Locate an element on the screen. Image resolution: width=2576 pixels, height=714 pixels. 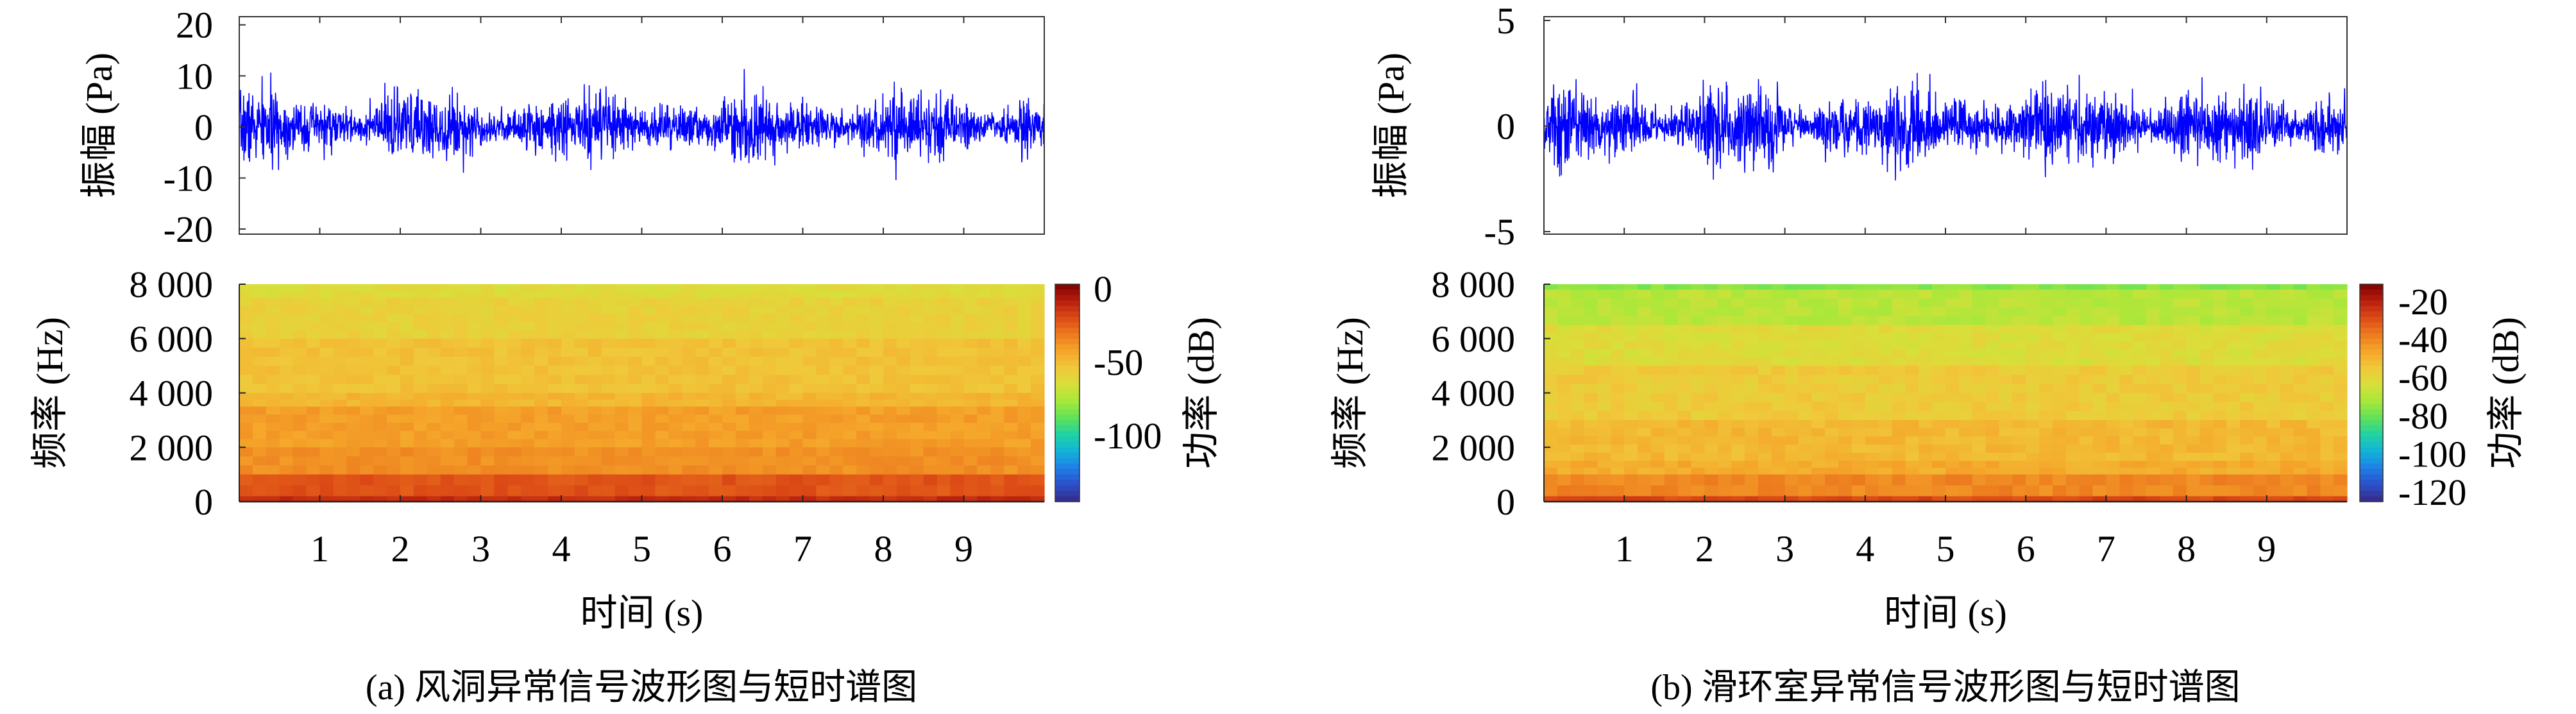
x-axis-label: 时间 (s) is located at coordinates (1945, 613).